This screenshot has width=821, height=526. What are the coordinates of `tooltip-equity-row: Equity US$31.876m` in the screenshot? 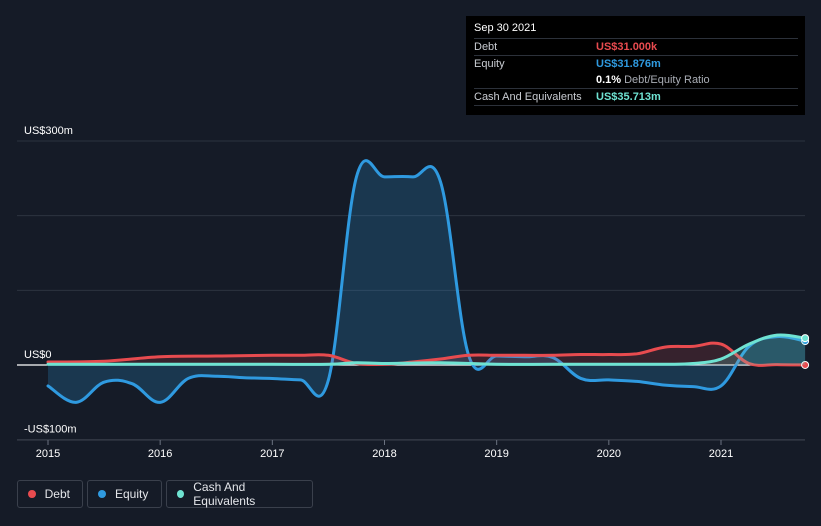 It's located at (636, 63).